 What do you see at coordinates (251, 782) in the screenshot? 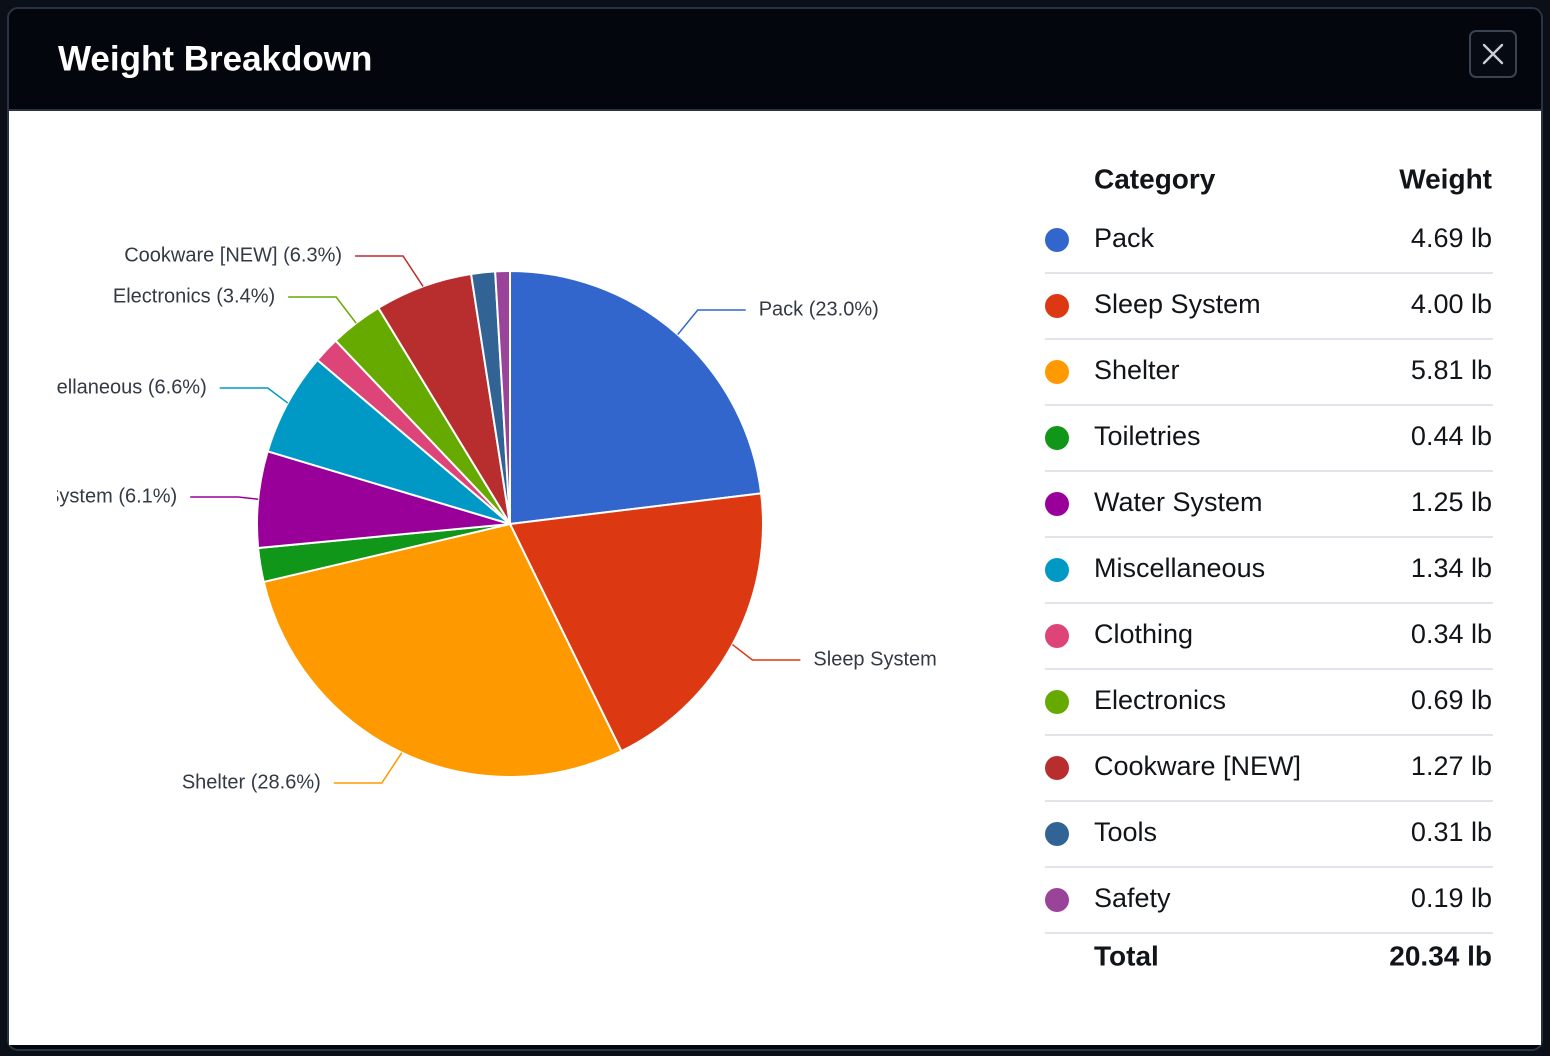
I see `slice-label: Shelter (28.6%)` at bounding box center [251, 782].